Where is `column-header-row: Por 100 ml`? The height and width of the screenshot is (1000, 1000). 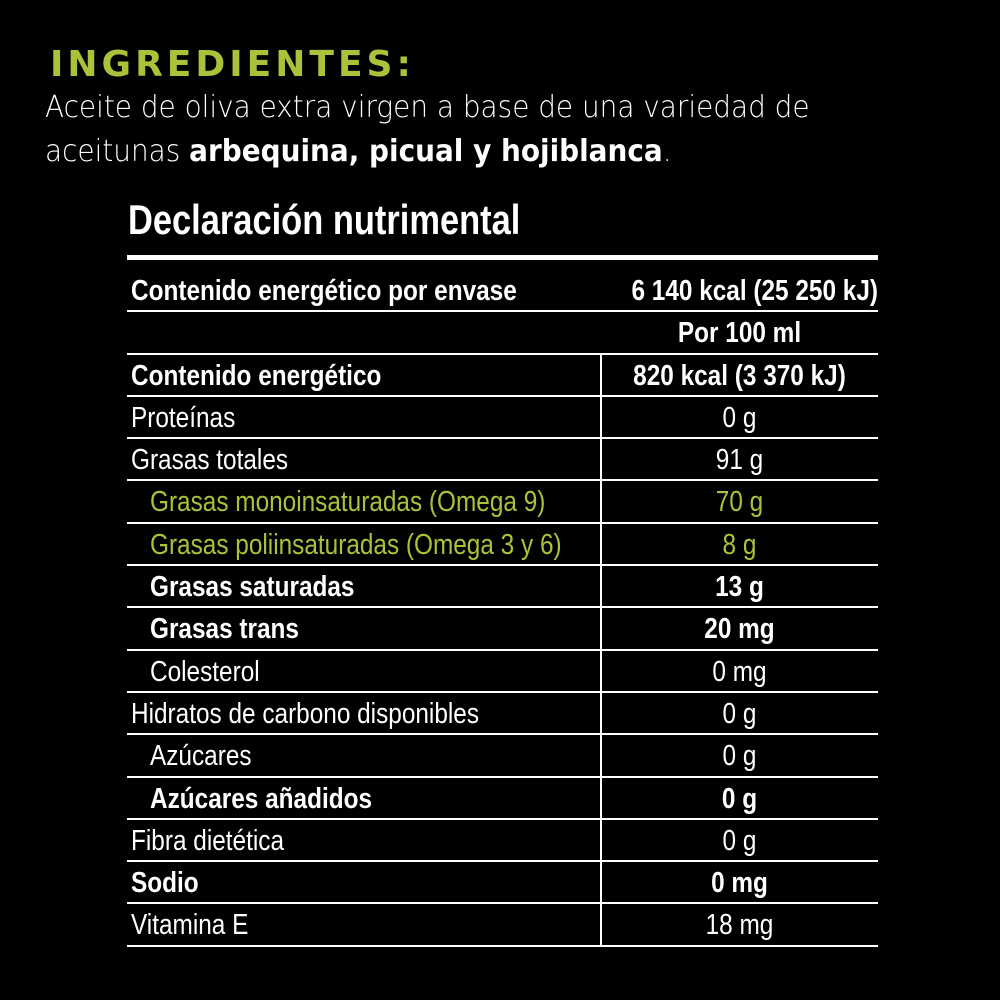 column-header-row: Por 100 ml is located at coordinates (502, 333).